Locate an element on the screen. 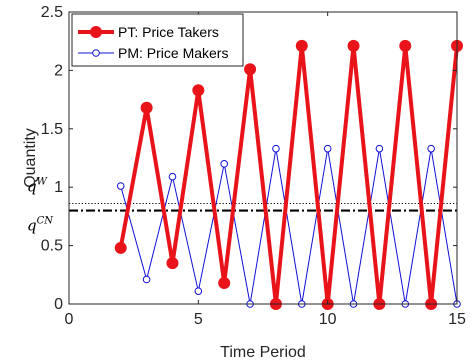 The width and height of the screenshot is (472, 363). y-tick-label: 0 is located at coordinates (58, 304).